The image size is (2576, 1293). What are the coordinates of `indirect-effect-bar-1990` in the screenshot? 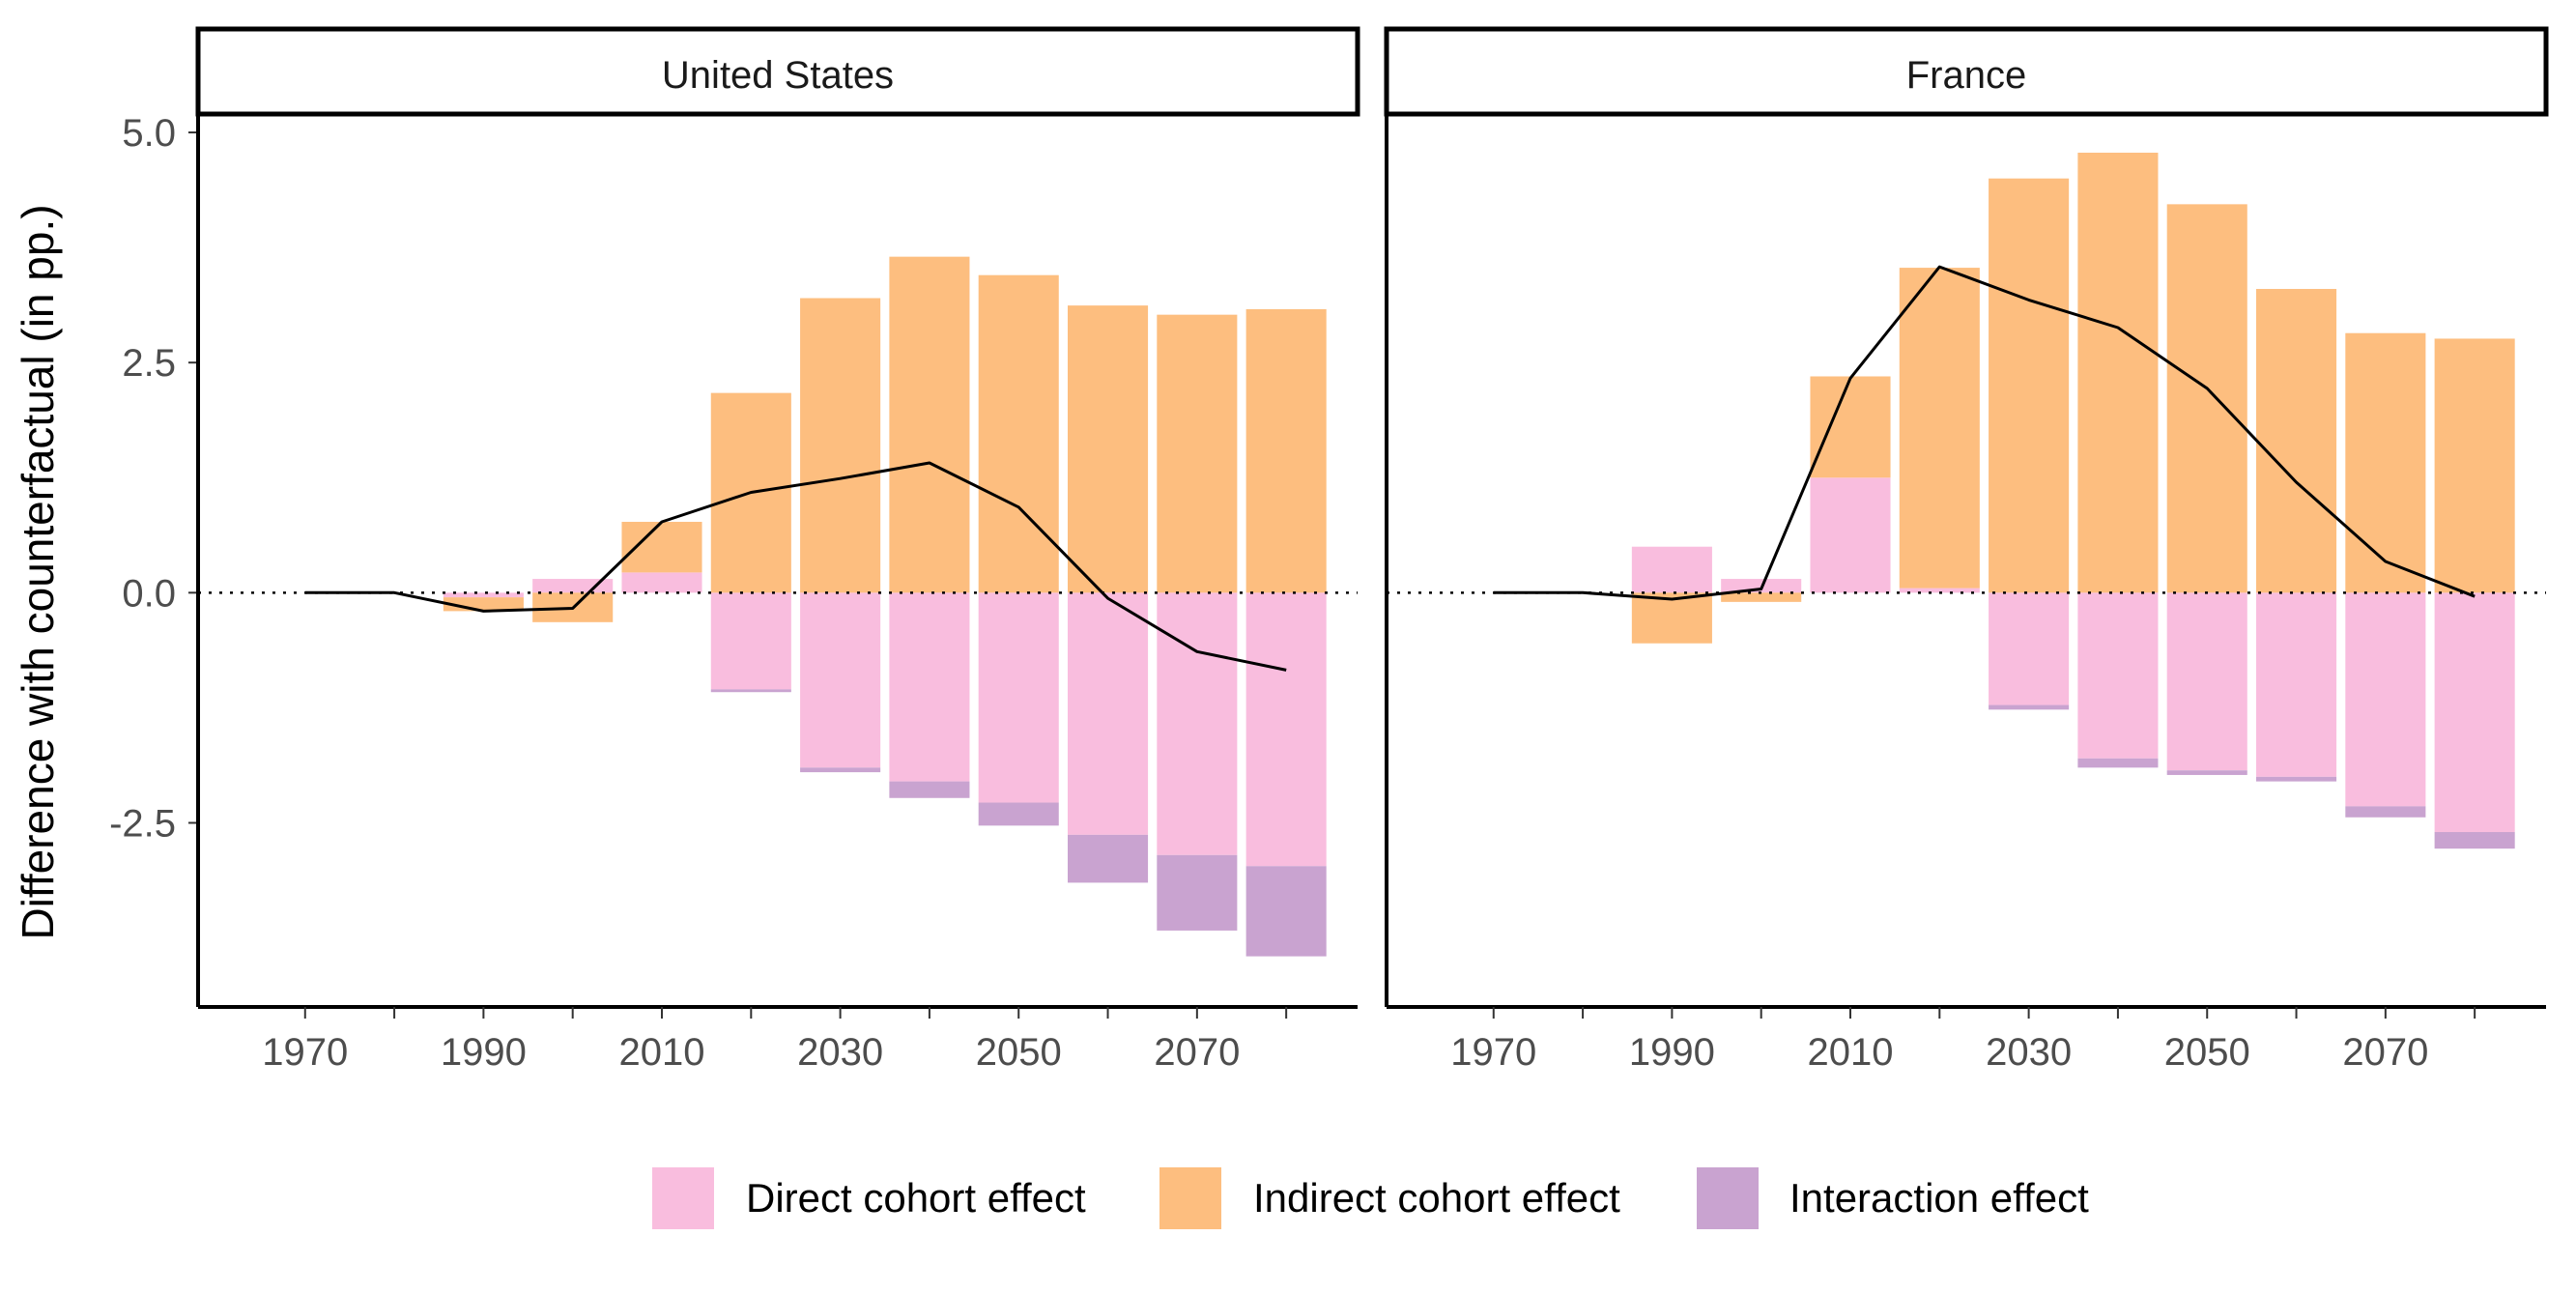 It's located at (1672, 618).